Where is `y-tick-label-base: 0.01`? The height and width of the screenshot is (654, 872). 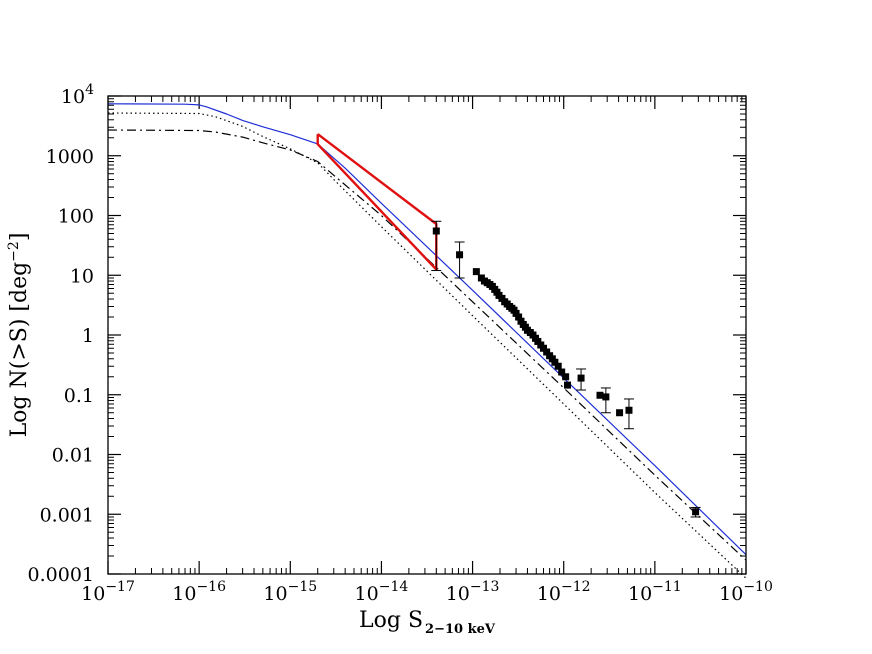 y-tick-label-base: 0.01 is located at coordinates (73, 456).